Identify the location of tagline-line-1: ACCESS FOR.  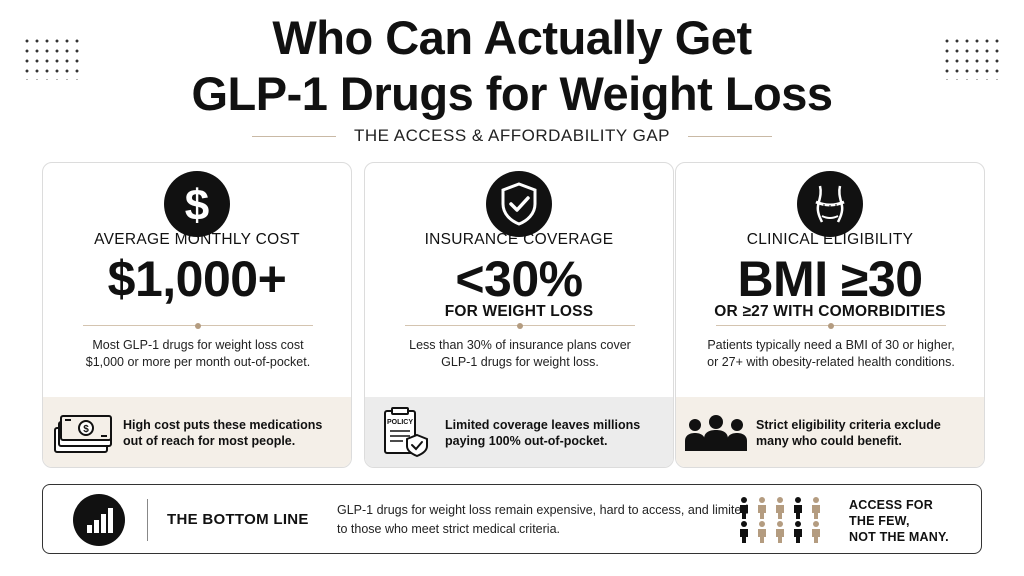
(891, 505).